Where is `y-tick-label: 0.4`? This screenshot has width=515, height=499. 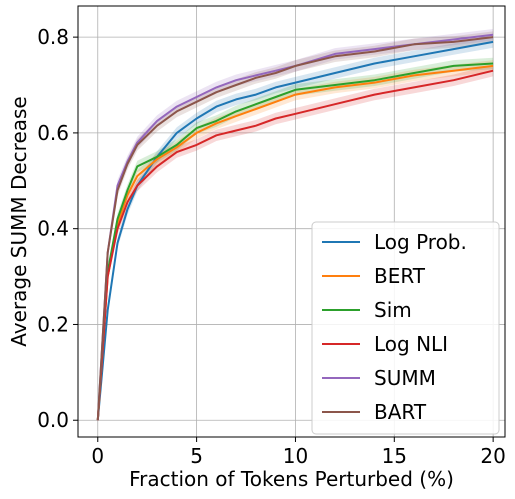 y-tick-label: 0.4 is located at coordinates (53, 229).